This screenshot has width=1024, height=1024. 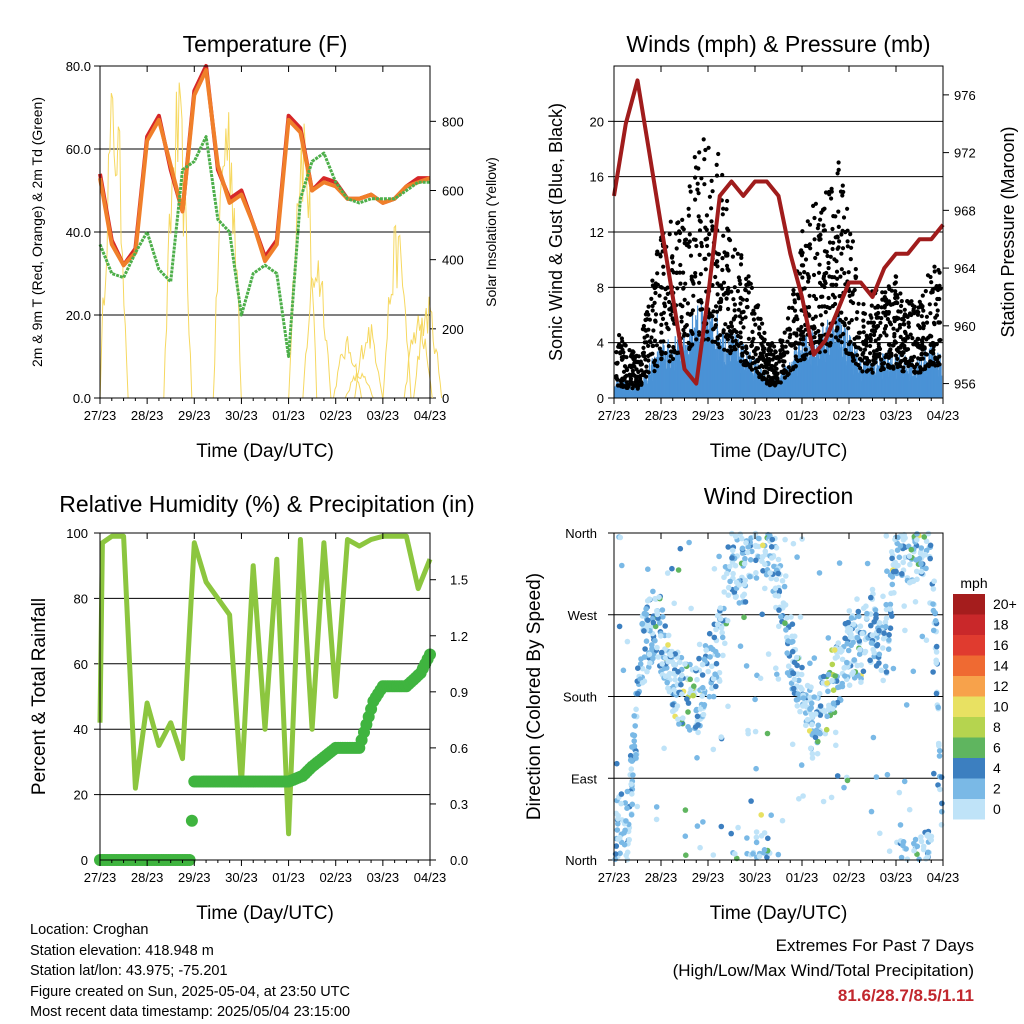 What do you see at coordinates (122, 950) in the screenshot?
I see `elevation-text: Station elevation: 418.948 m` at bounding box center [122, 950].